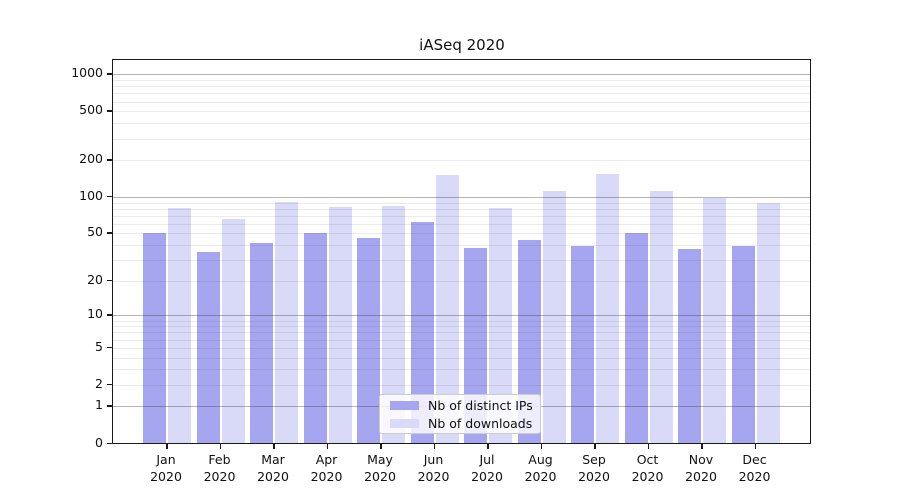  What do you see at coordinates (480, 423) in the screenshot?
I see `legend-label: Nb of downloads` at bounding box center [480, 423].